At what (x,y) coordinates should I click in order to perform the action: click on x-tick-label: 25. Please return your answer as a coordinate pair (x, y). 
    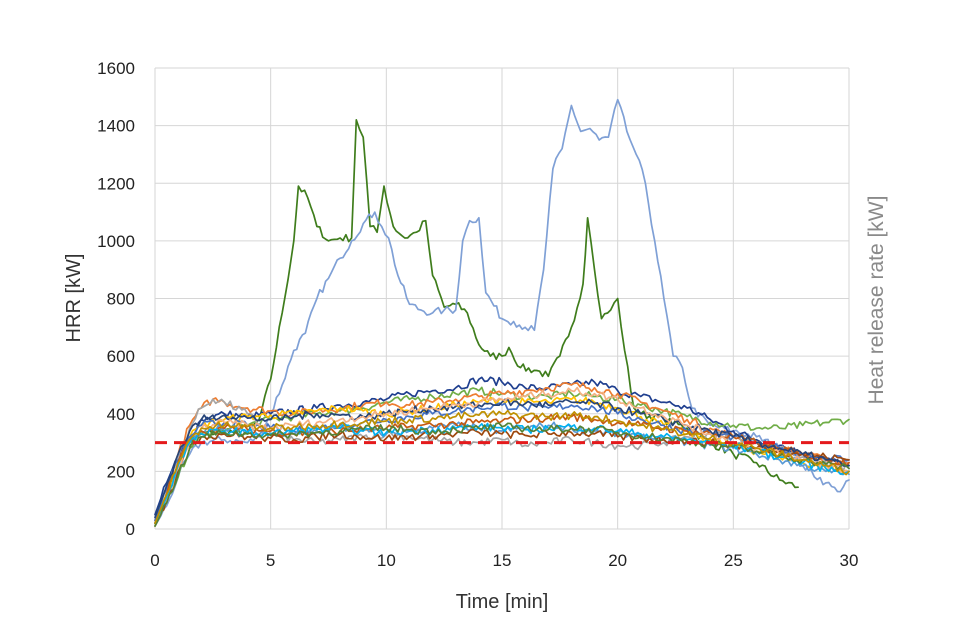
    Looking at the image, I should click on (733, 560).